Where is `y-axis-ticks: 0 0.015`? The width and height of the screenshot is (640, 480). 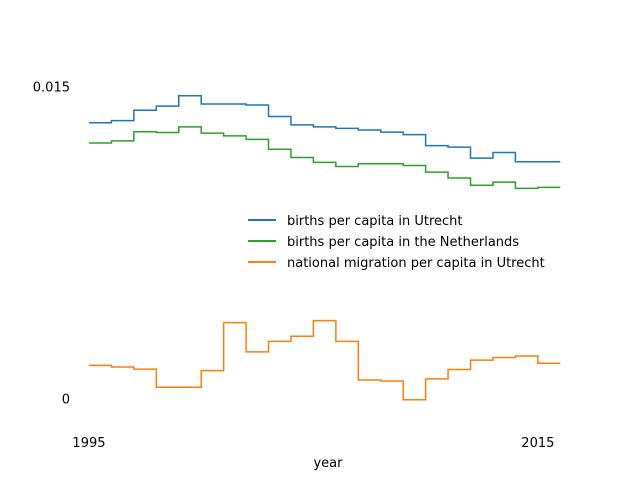
y-axis-ticks: 0 0.015 is located at coordinates (51, 243).